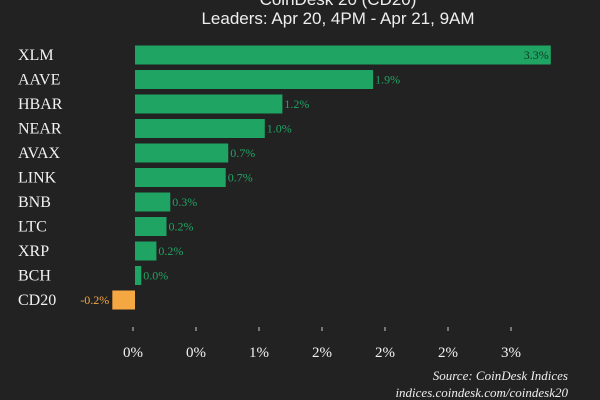  Describe the element at coordinates (146, 251) in the screenshot. I see `bar-xrp` at that location.